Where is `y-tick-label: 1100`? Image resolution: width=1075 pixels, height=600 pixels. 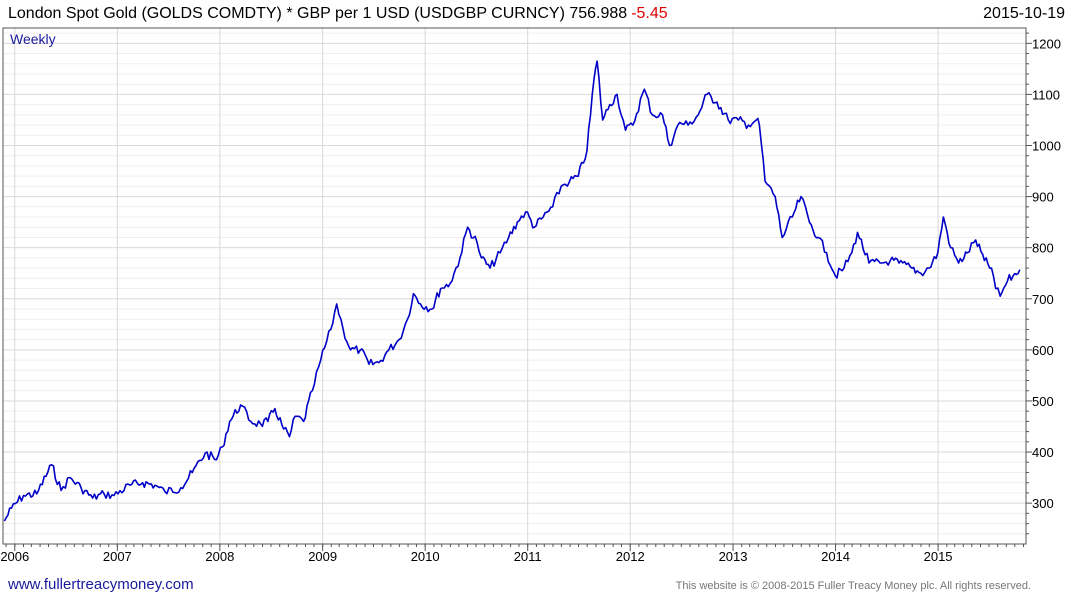 y-tick-label: 1100 is located at coordinates (1046, 94).